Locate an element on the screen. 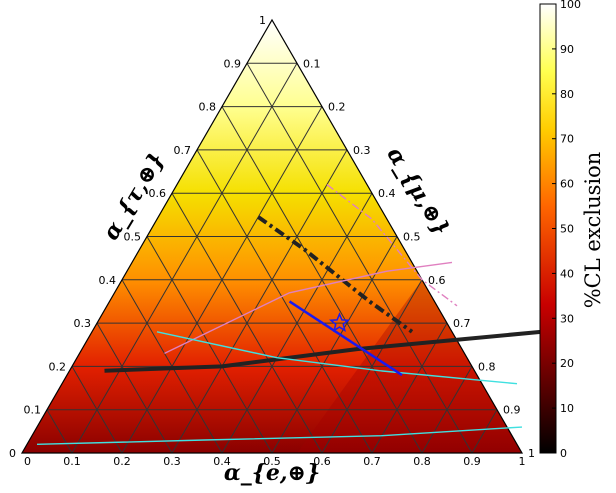  tick-label-left: 0.1 is located at coordinates (33, 410).